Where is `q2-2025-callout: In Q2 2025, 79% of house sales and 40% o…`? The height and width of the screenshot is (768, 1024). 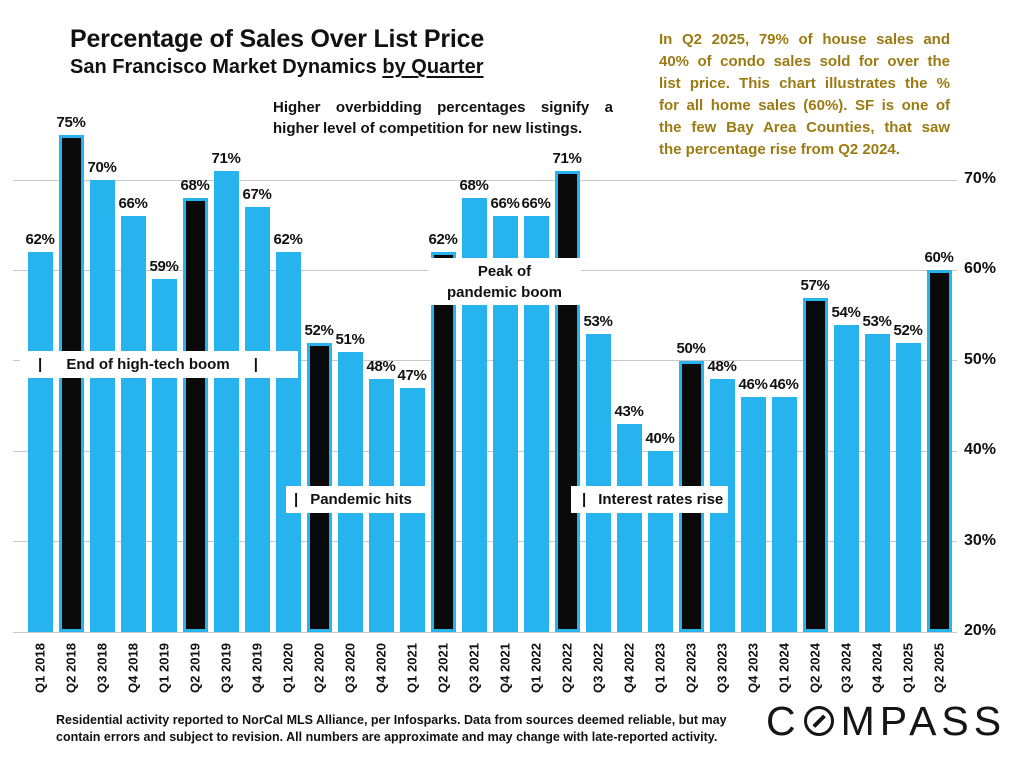 q2-2025-callout: In Q2 2025, 79% of house sales and 40% o… is located at coordinates (804, 95).